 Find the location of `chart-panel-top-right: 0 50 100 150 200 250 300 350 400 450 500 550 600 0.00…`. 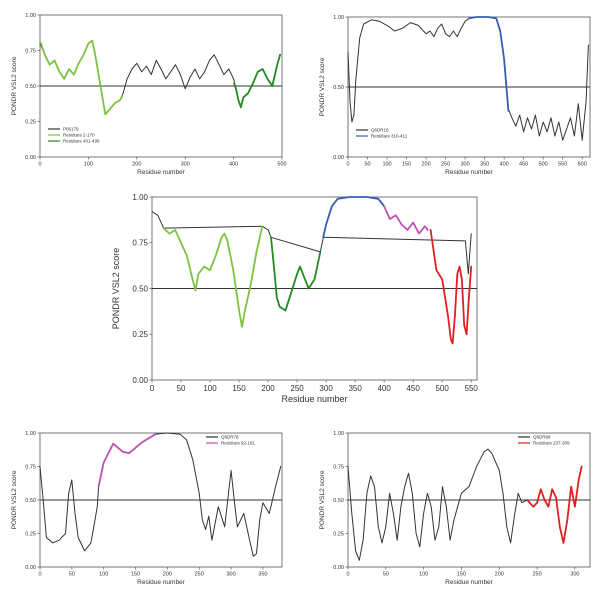

chart-panel-top-right: 0 50 100 150 200 250 300 350 400 450 500 550 600 0.00… is located at coordinates (455, 95).